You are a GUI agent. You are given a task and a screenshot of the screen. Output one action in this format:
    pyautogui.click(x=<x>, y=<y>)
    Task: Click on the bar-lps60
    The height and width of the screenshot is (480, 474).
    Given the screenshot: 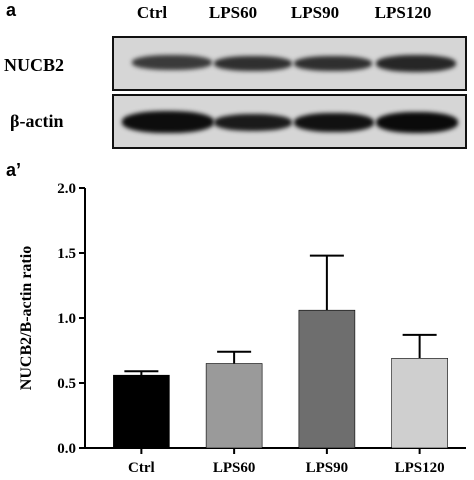 What is the action you would take?
    pyautogui.click(x=234, y=406)
    